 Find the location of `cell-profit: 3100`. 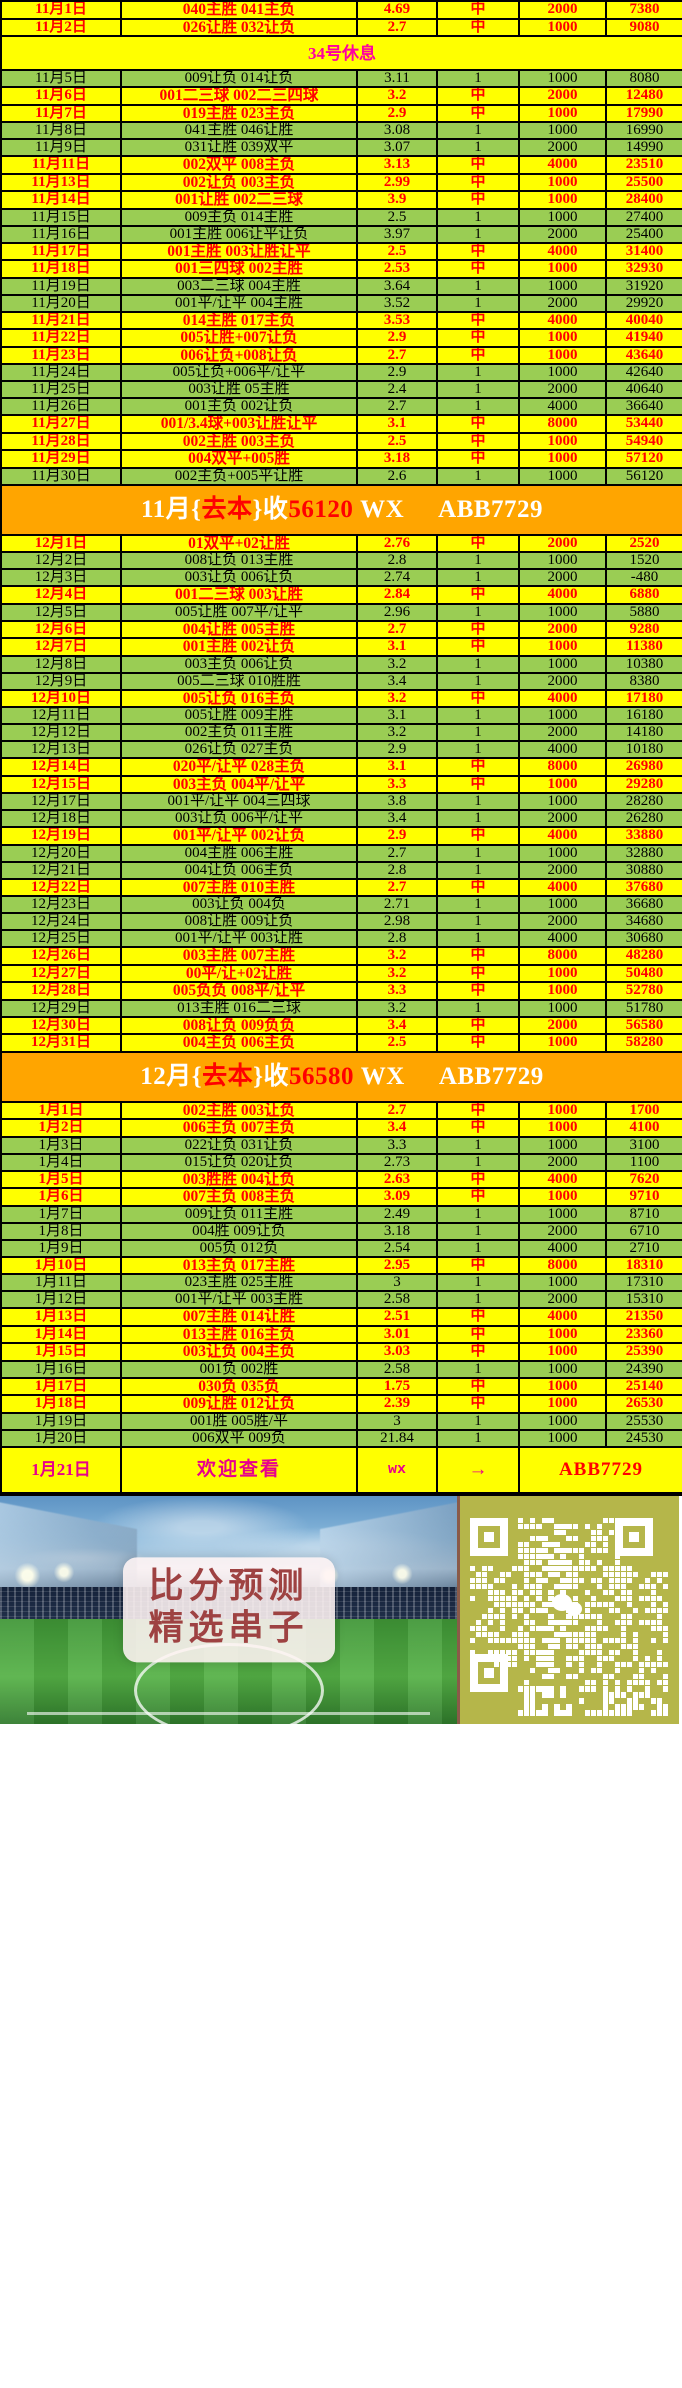

cell-profit: 3100 is located at coordinates (643, 1145).